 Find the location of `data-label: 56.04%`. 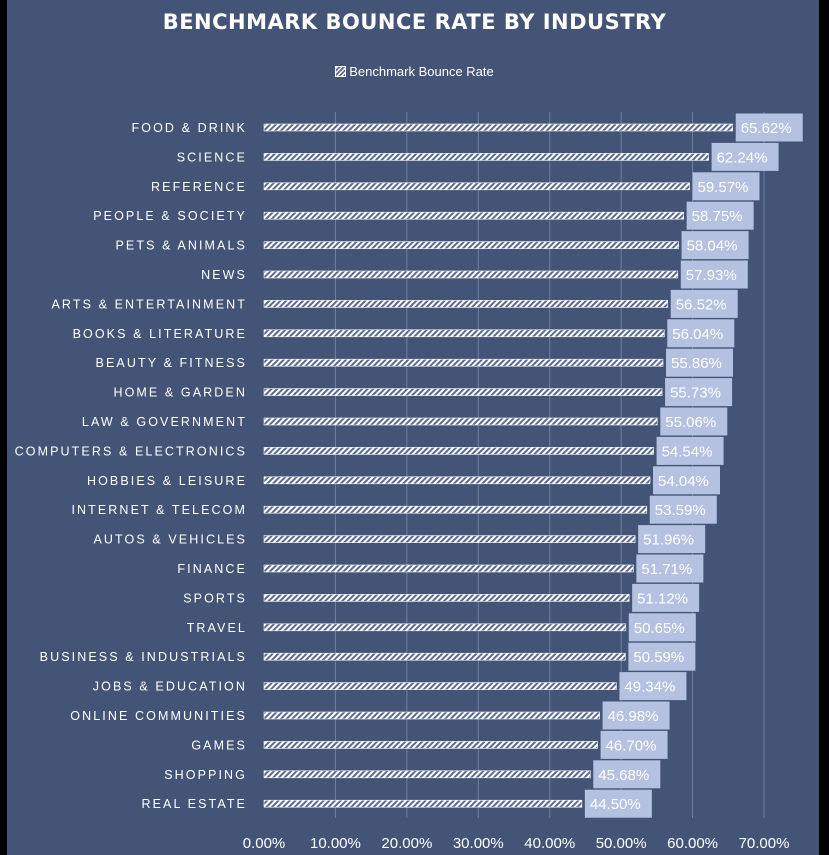

data-label: 56.04% is located at coordinates (697, 334).